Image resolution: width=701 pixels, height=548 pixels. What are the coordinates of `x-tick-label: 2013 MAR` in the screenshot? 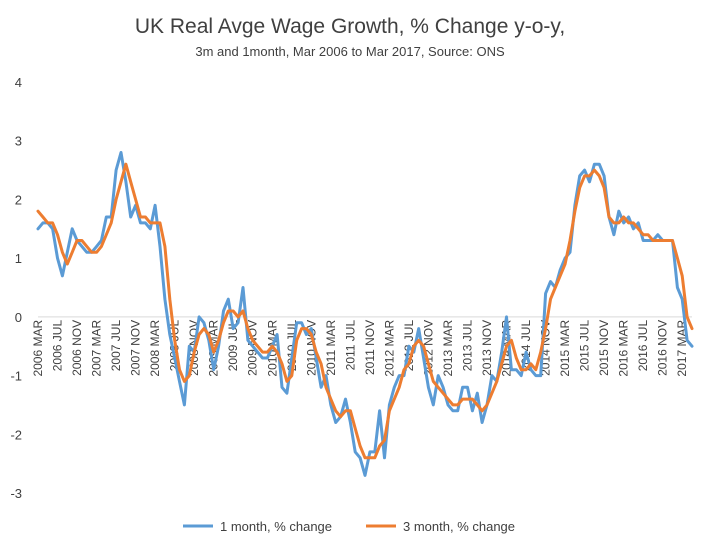 It's located at (448, 348).